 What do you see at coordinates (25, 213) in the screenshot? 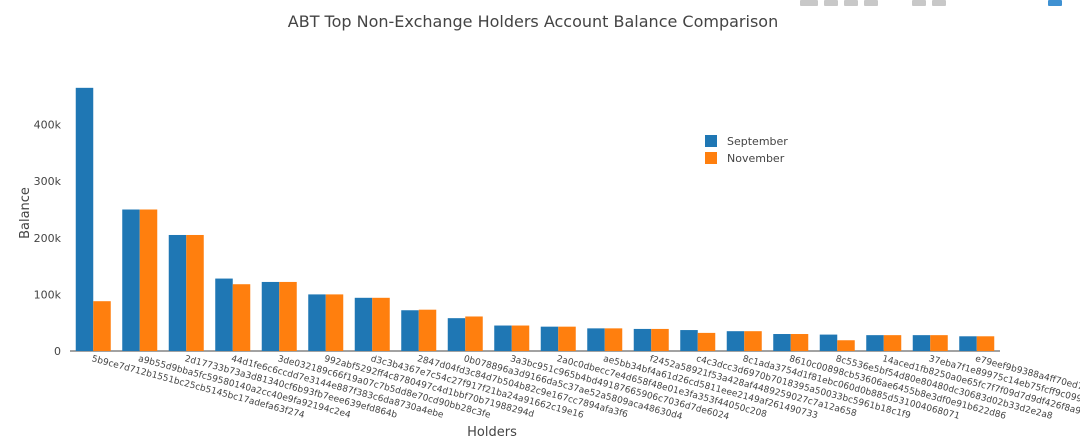
I see `y-axis-title: Balance` at bounding box center [25, 213].